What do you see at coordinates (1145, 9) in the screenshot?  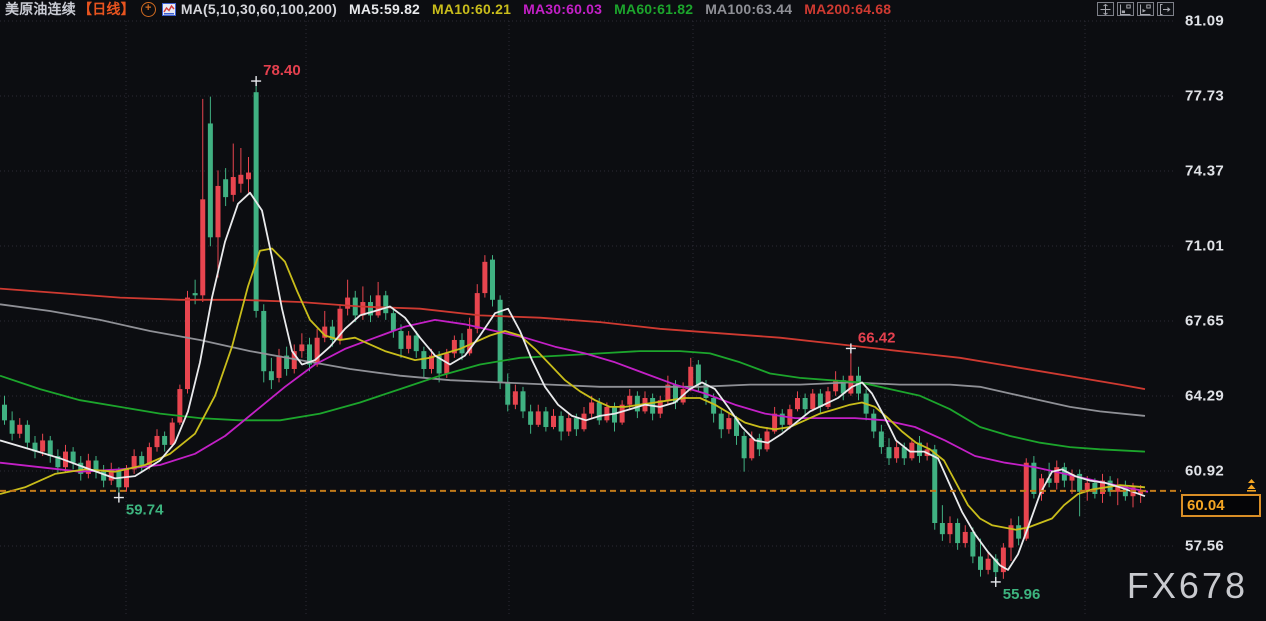 I see `indicator-pane-button` at bounding box center [1145, 9].